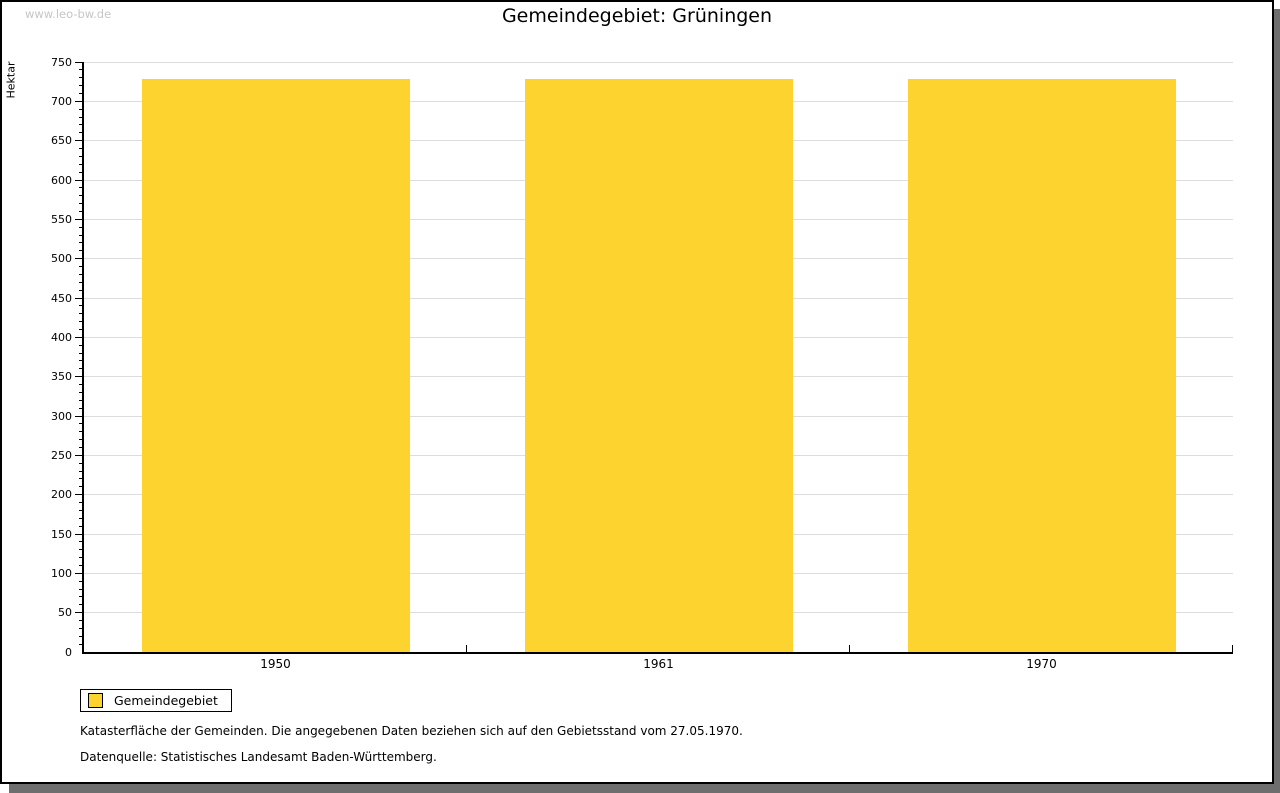 Image resolution: width=1280 pixels, height=793 pixels. What do you see at coordinates (61, 101) in the screenshot?
I see `y-tick-label: 700` at bounding box center [61, 101].